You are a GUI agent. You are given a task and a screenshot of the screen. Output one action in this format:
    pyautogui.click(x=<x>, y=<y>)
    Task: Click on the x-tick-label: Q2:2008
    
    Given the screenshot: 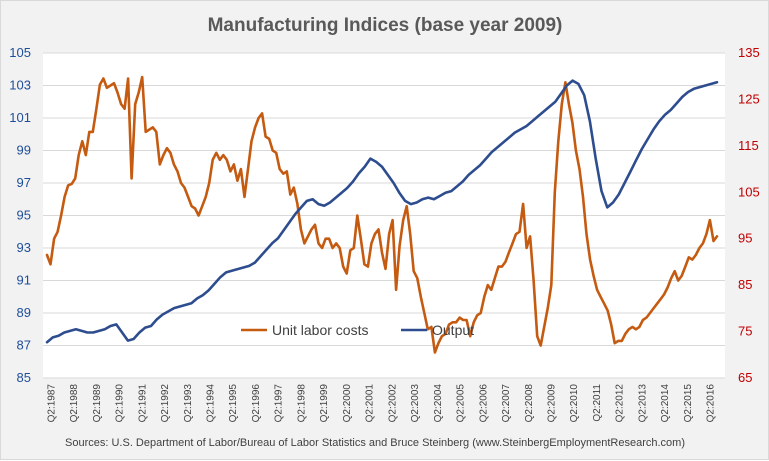 What is the action you would take?
    pyautogui.click(x=529, y=403)
    